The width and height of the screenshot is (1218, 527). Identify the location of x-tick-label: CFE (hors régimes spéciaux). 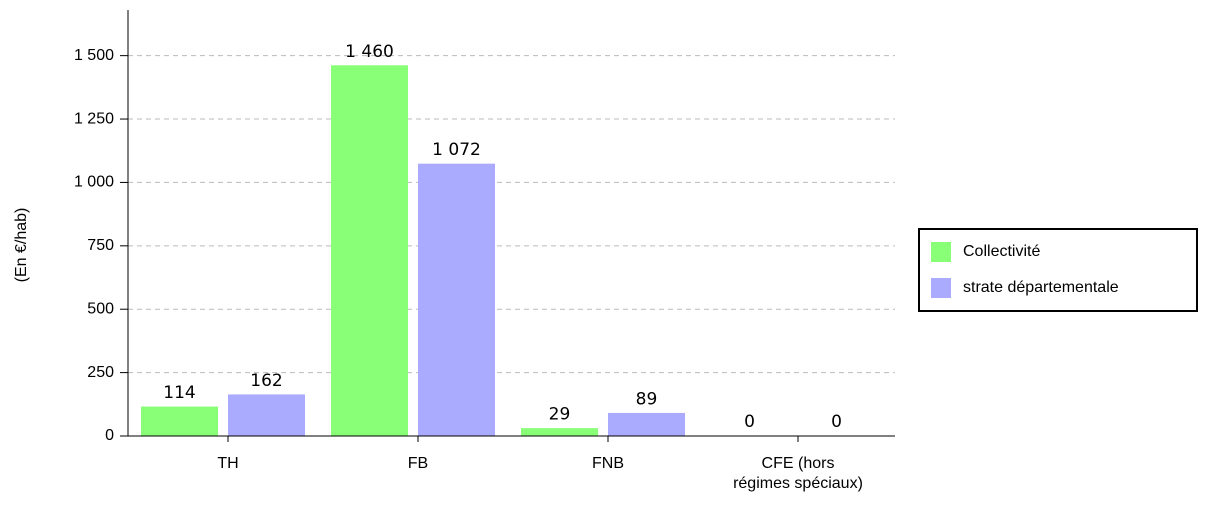
(798, 473).